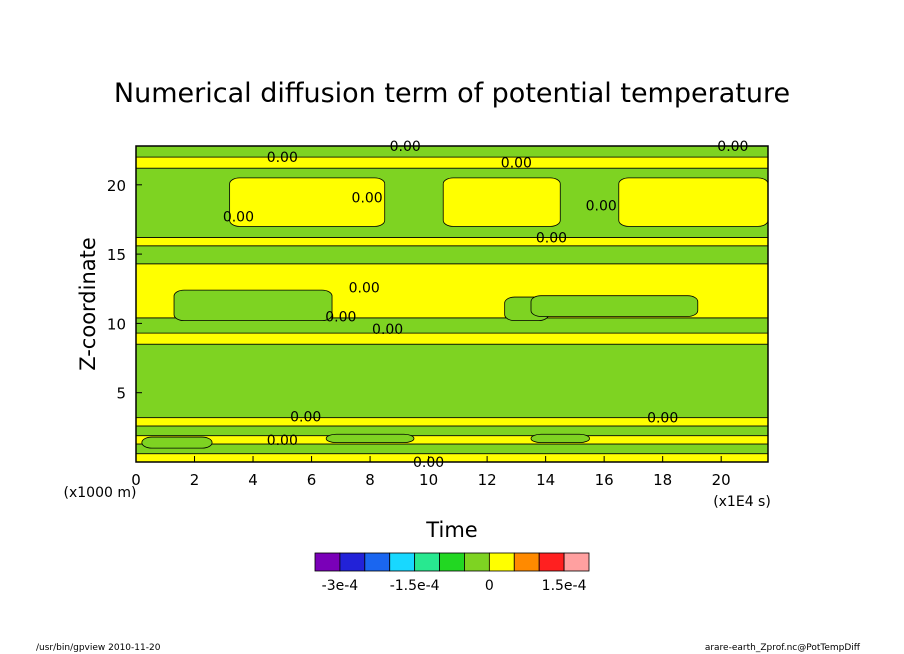 The height and width of the screenshot is (654, 904). Describe the element at coordinates (545, 480) in the screenshot. I see `x-tick-label: 14` at that location.